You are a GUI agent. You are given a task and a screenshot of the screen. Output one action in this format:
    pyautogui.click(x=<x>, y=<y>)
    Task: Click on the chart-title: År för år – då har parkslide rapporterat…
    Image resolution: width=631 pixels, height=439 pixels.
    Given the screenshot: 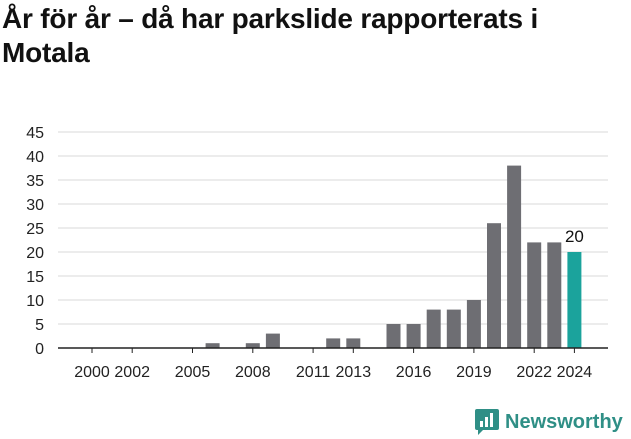 What is the action you would take?
    pyautogui.click(x=270, y=35)
    